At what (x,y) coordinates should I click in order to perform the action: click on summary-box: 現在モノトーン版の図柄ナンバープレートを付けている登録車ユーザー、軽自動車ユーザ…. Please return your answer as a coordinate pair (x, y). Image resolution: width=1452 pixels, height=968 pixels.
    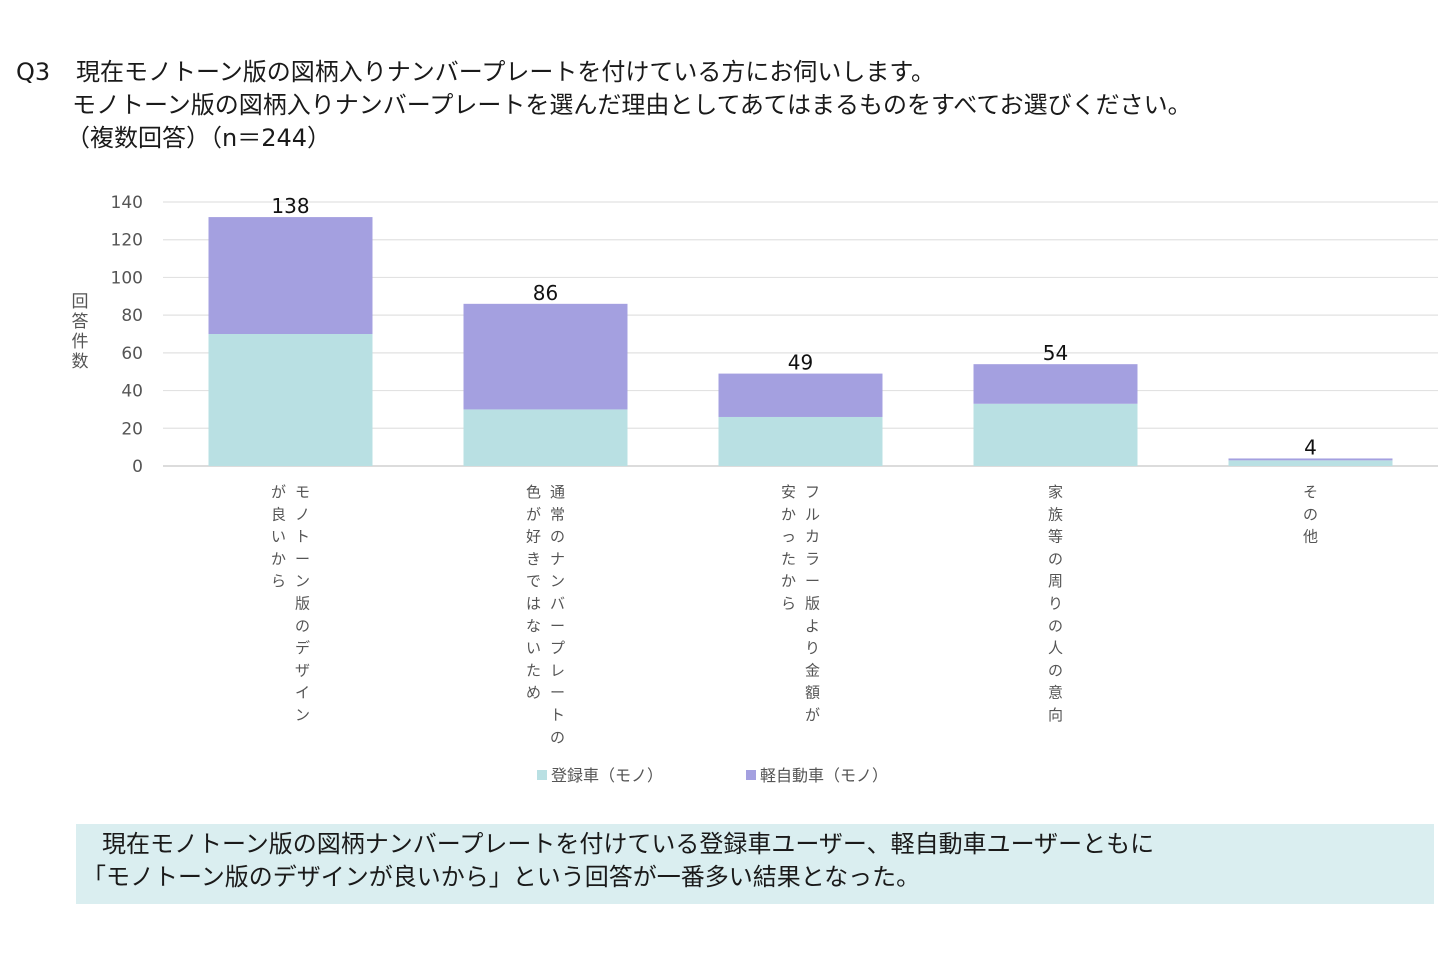
    Looking at the image, I should click on (755, 864).